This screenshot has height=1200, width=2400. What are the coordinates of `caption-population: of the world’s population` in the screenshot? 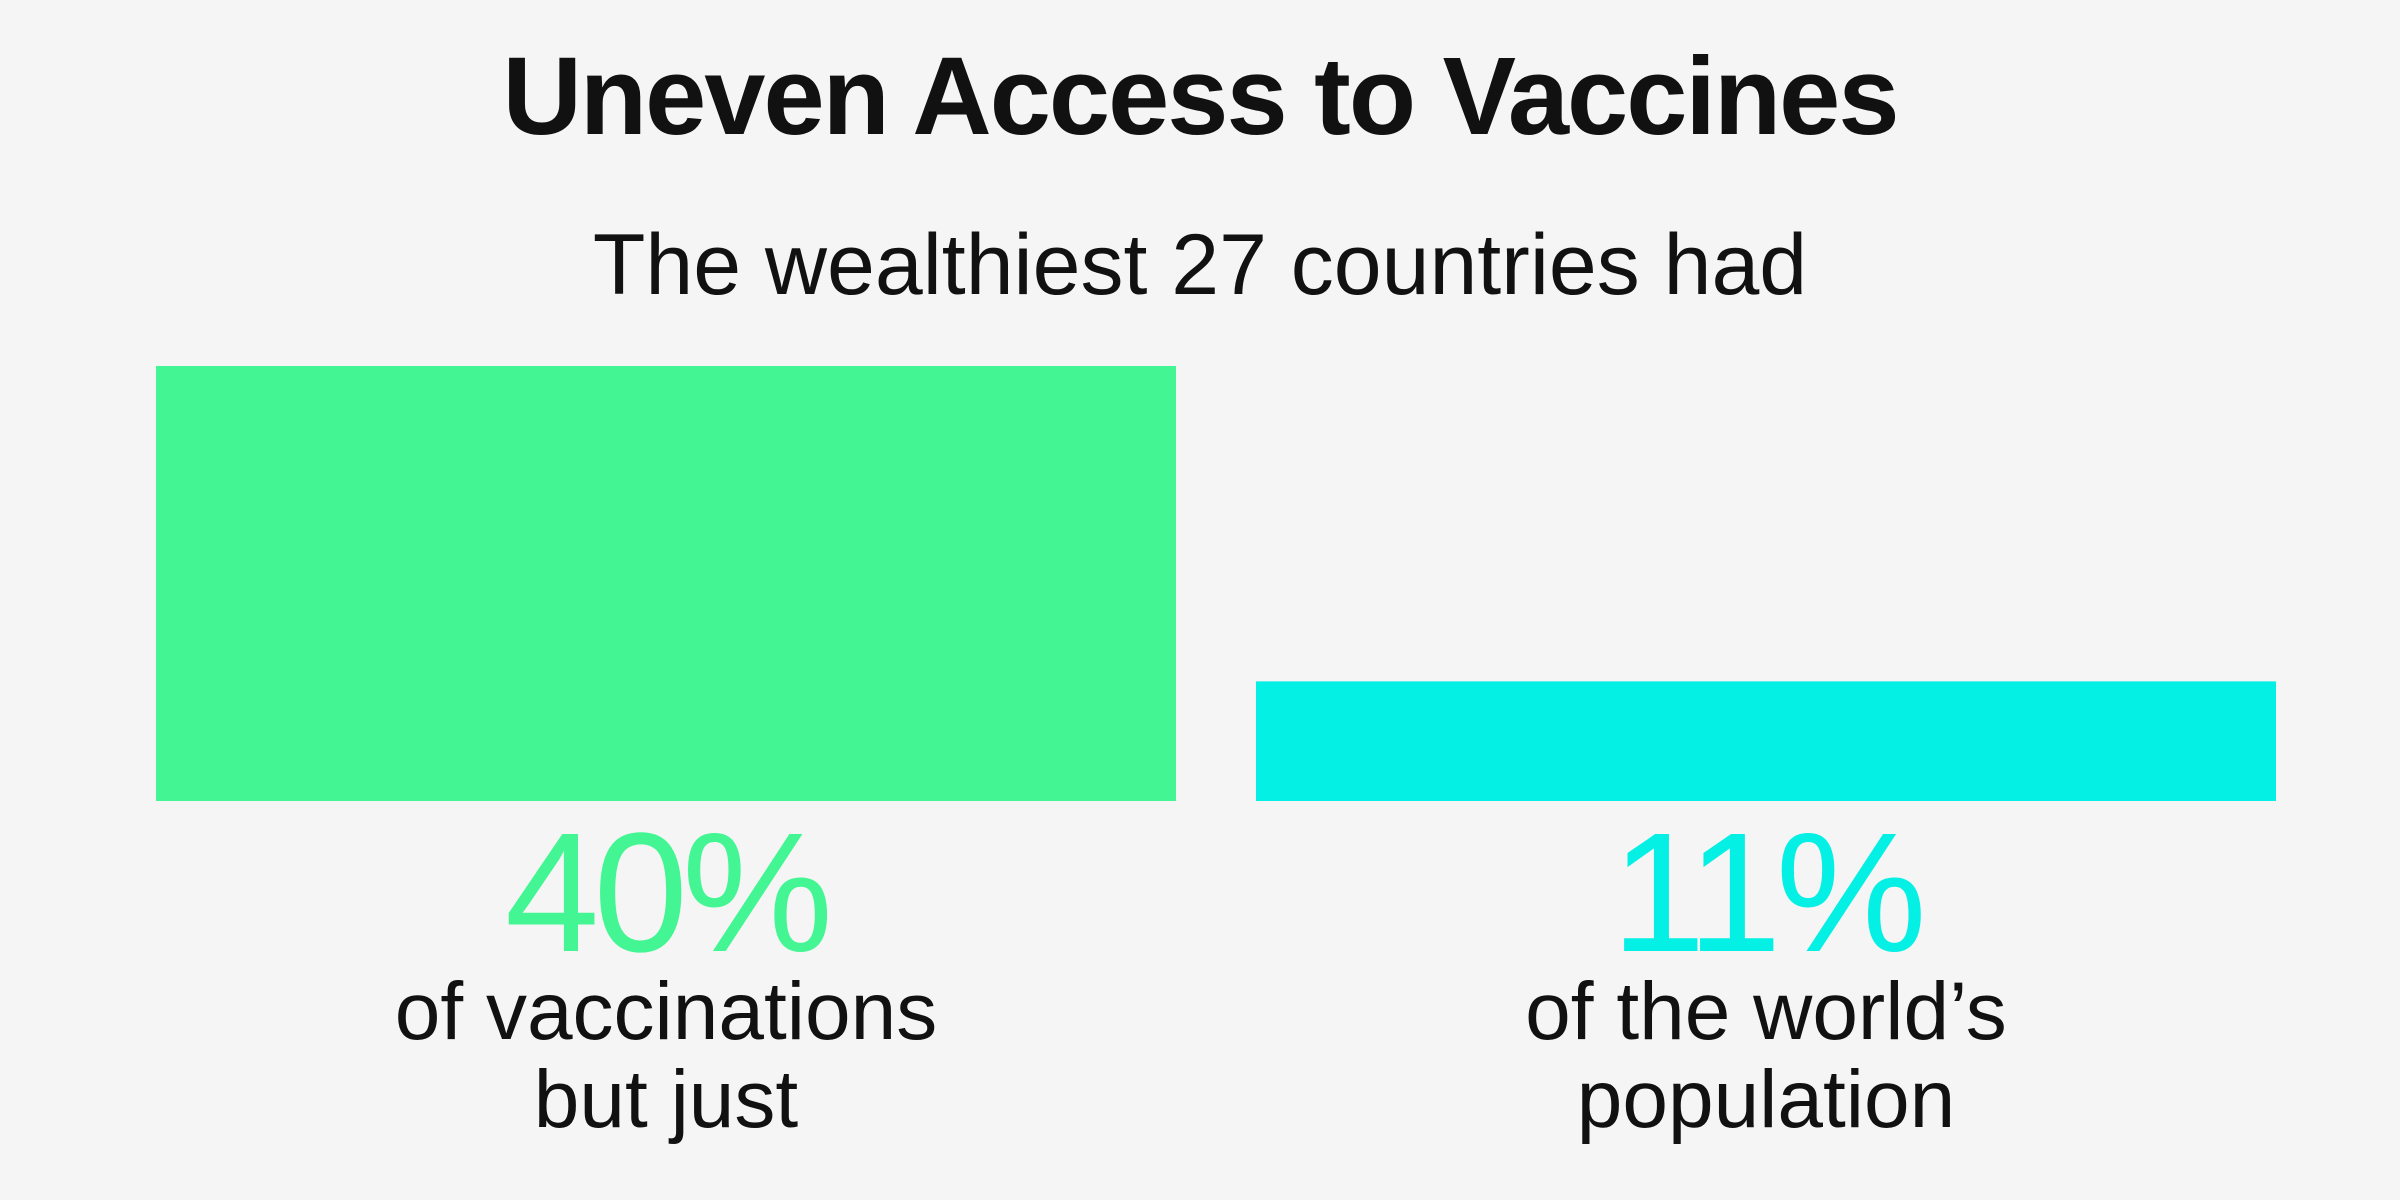 It's located at (1766, 1056).